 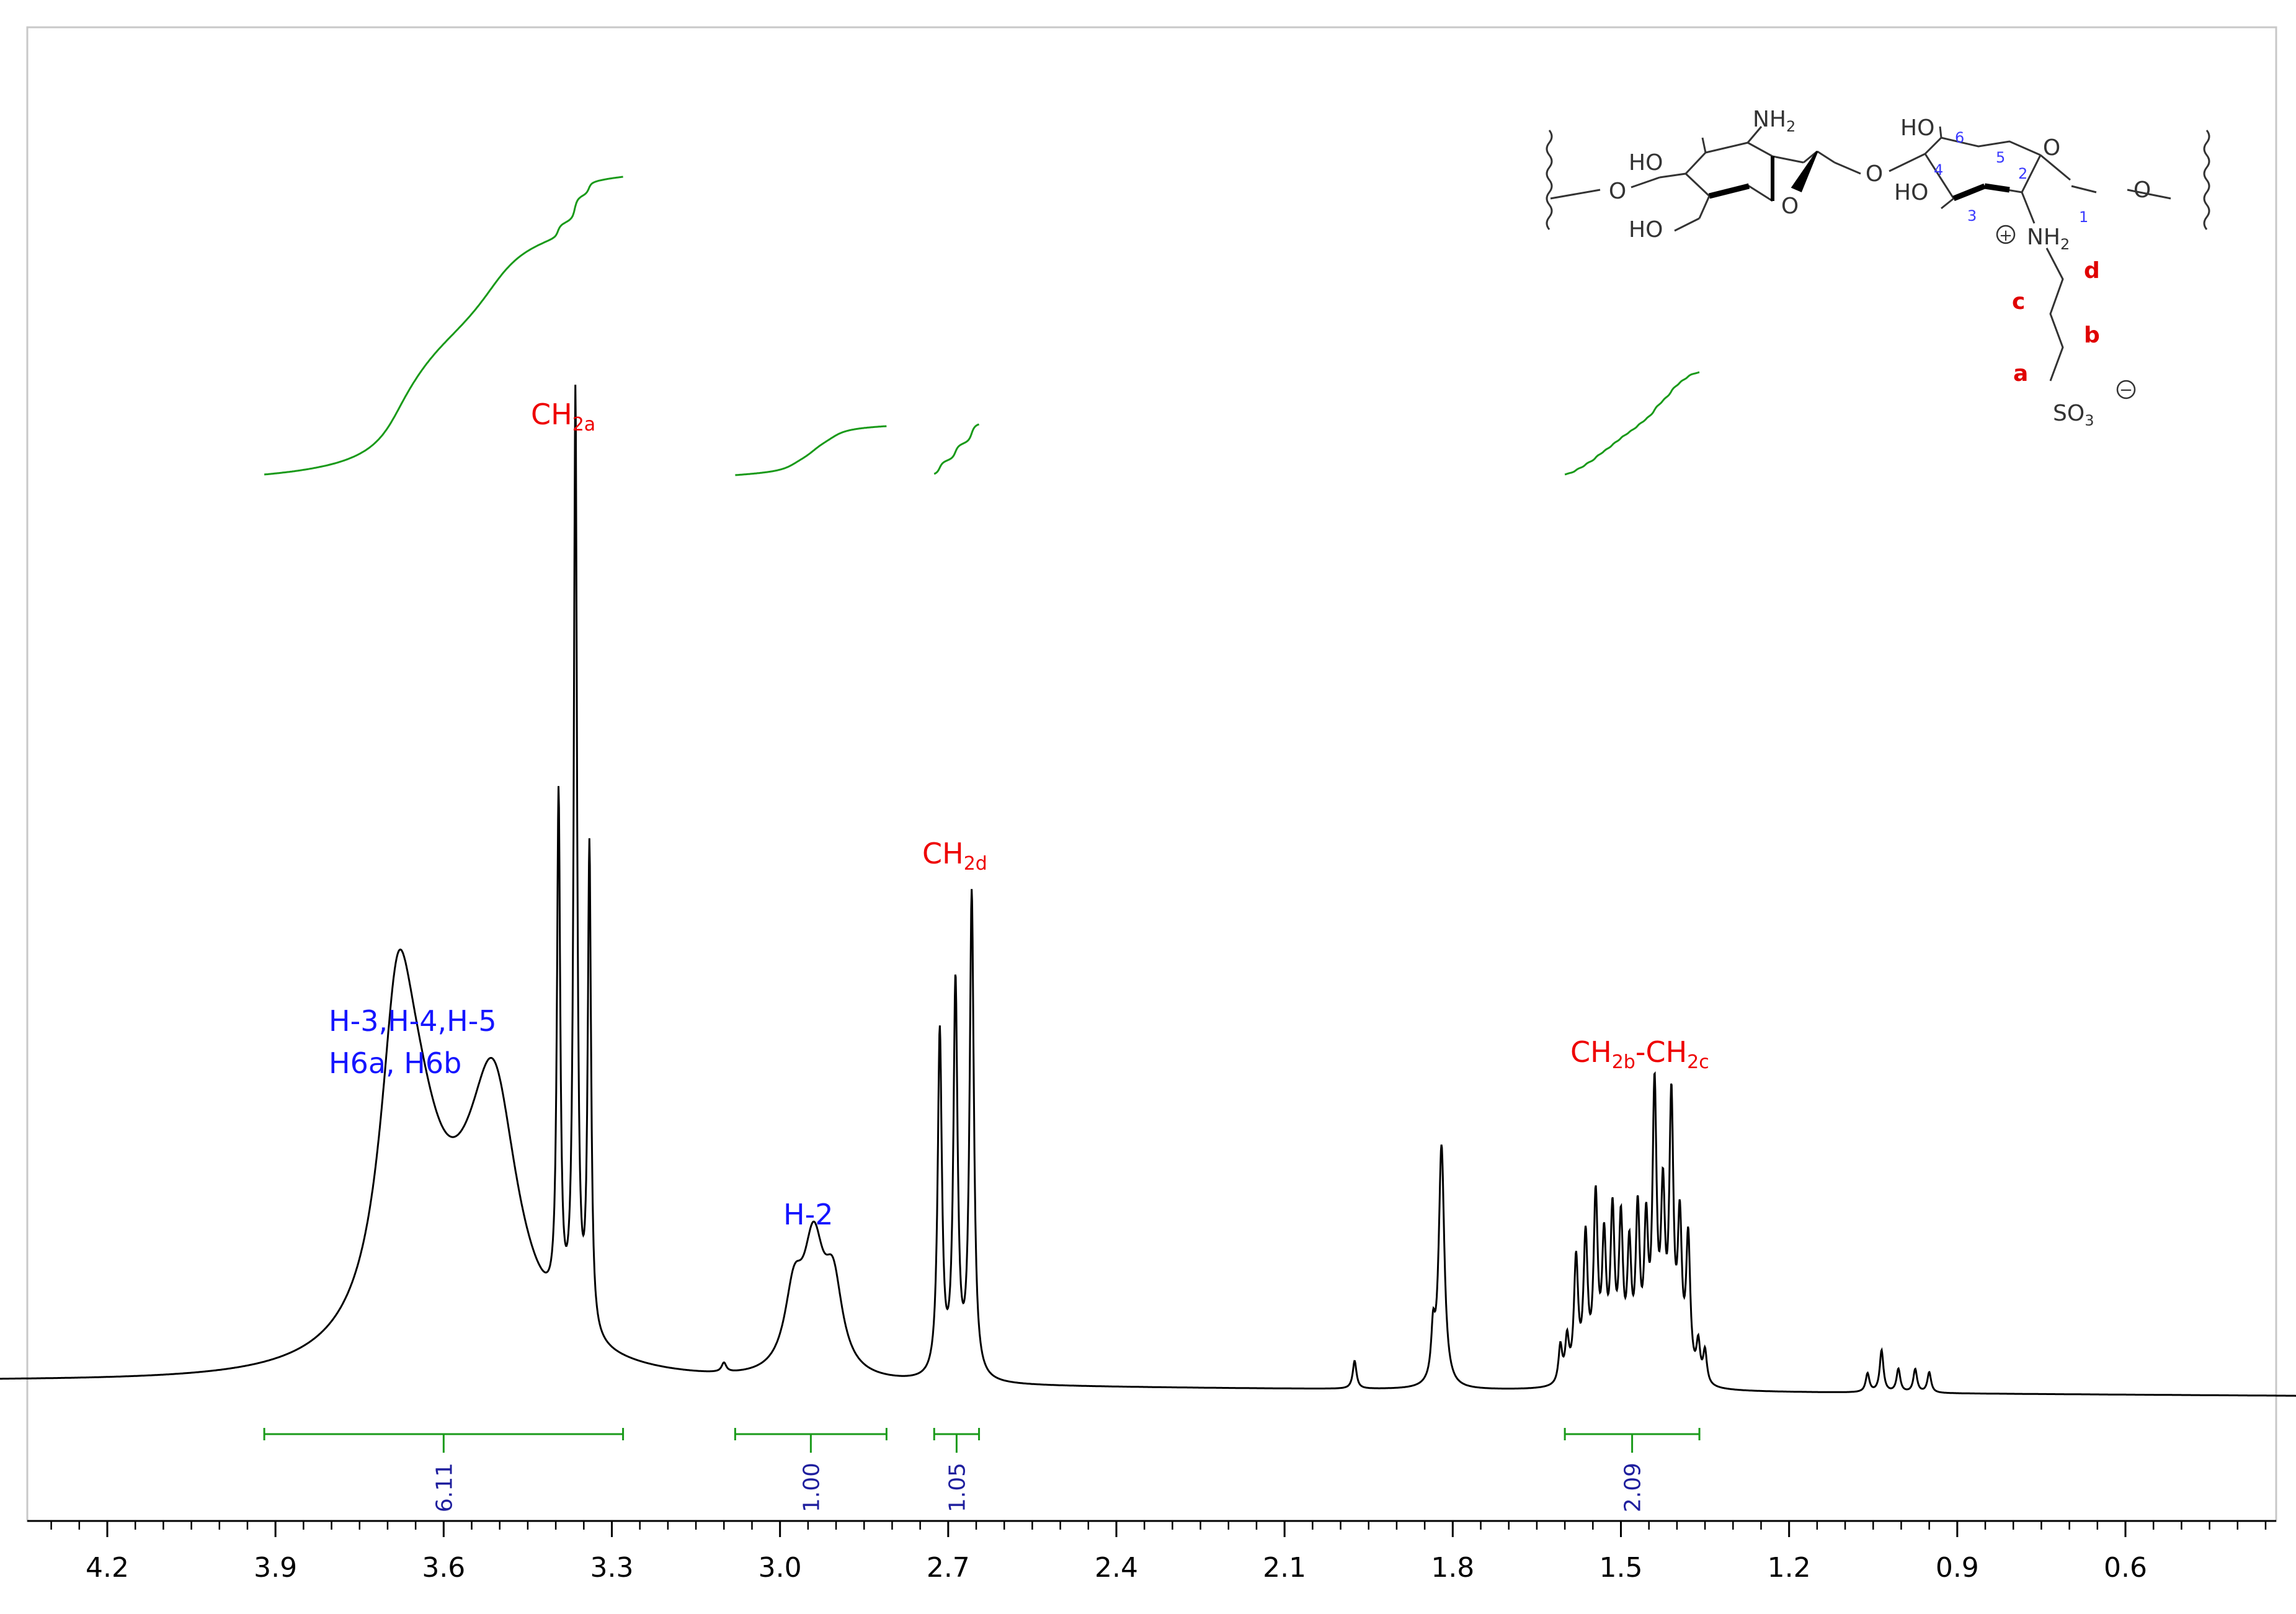 What do you see at coordinates (2022, 173) in the screenshot?
I see `ring-number-2: 2` at bounding box center [2022, 173].